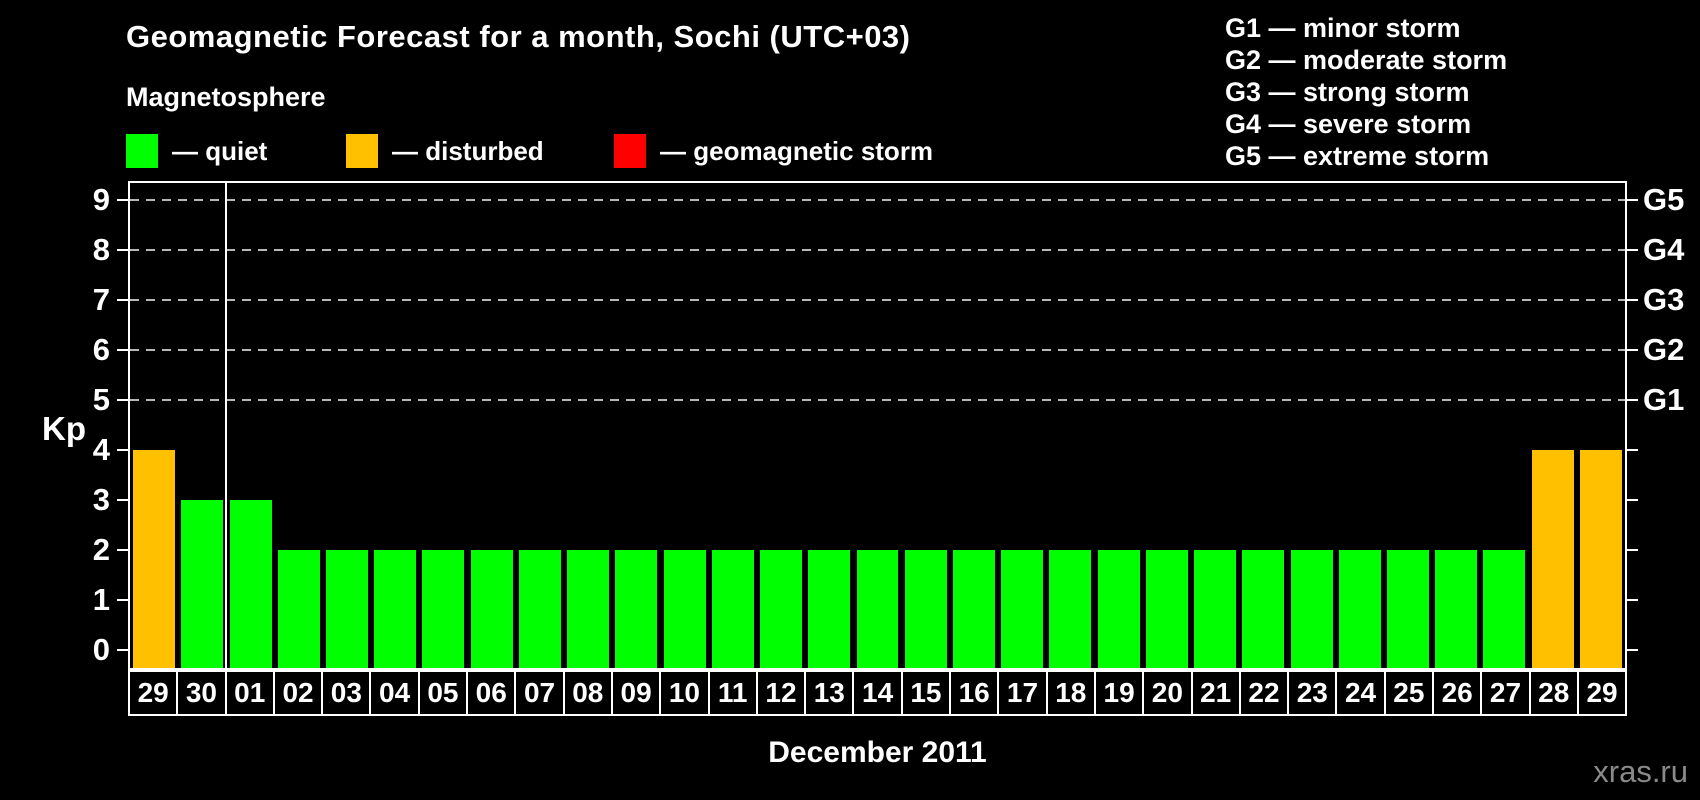  What do you see at coordinates (346, 693) in the screenshot?
I see `day-label: 03` at bounding box center [346, 693].